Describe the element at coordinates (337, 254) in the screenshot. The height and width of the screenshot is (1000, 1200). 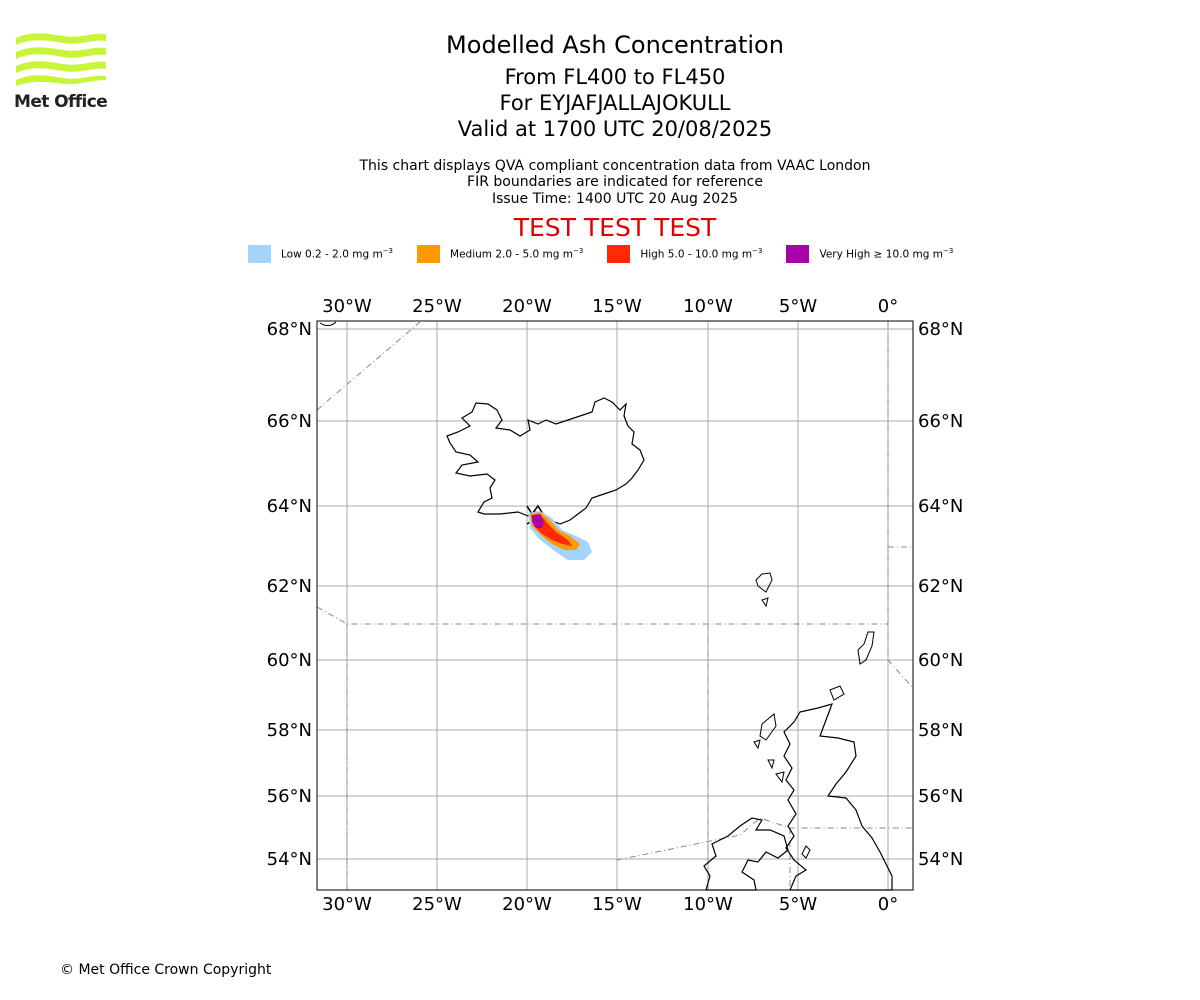
I see `legend-label-low: Low 0.2 - 2.0 mg m−3` at that location.